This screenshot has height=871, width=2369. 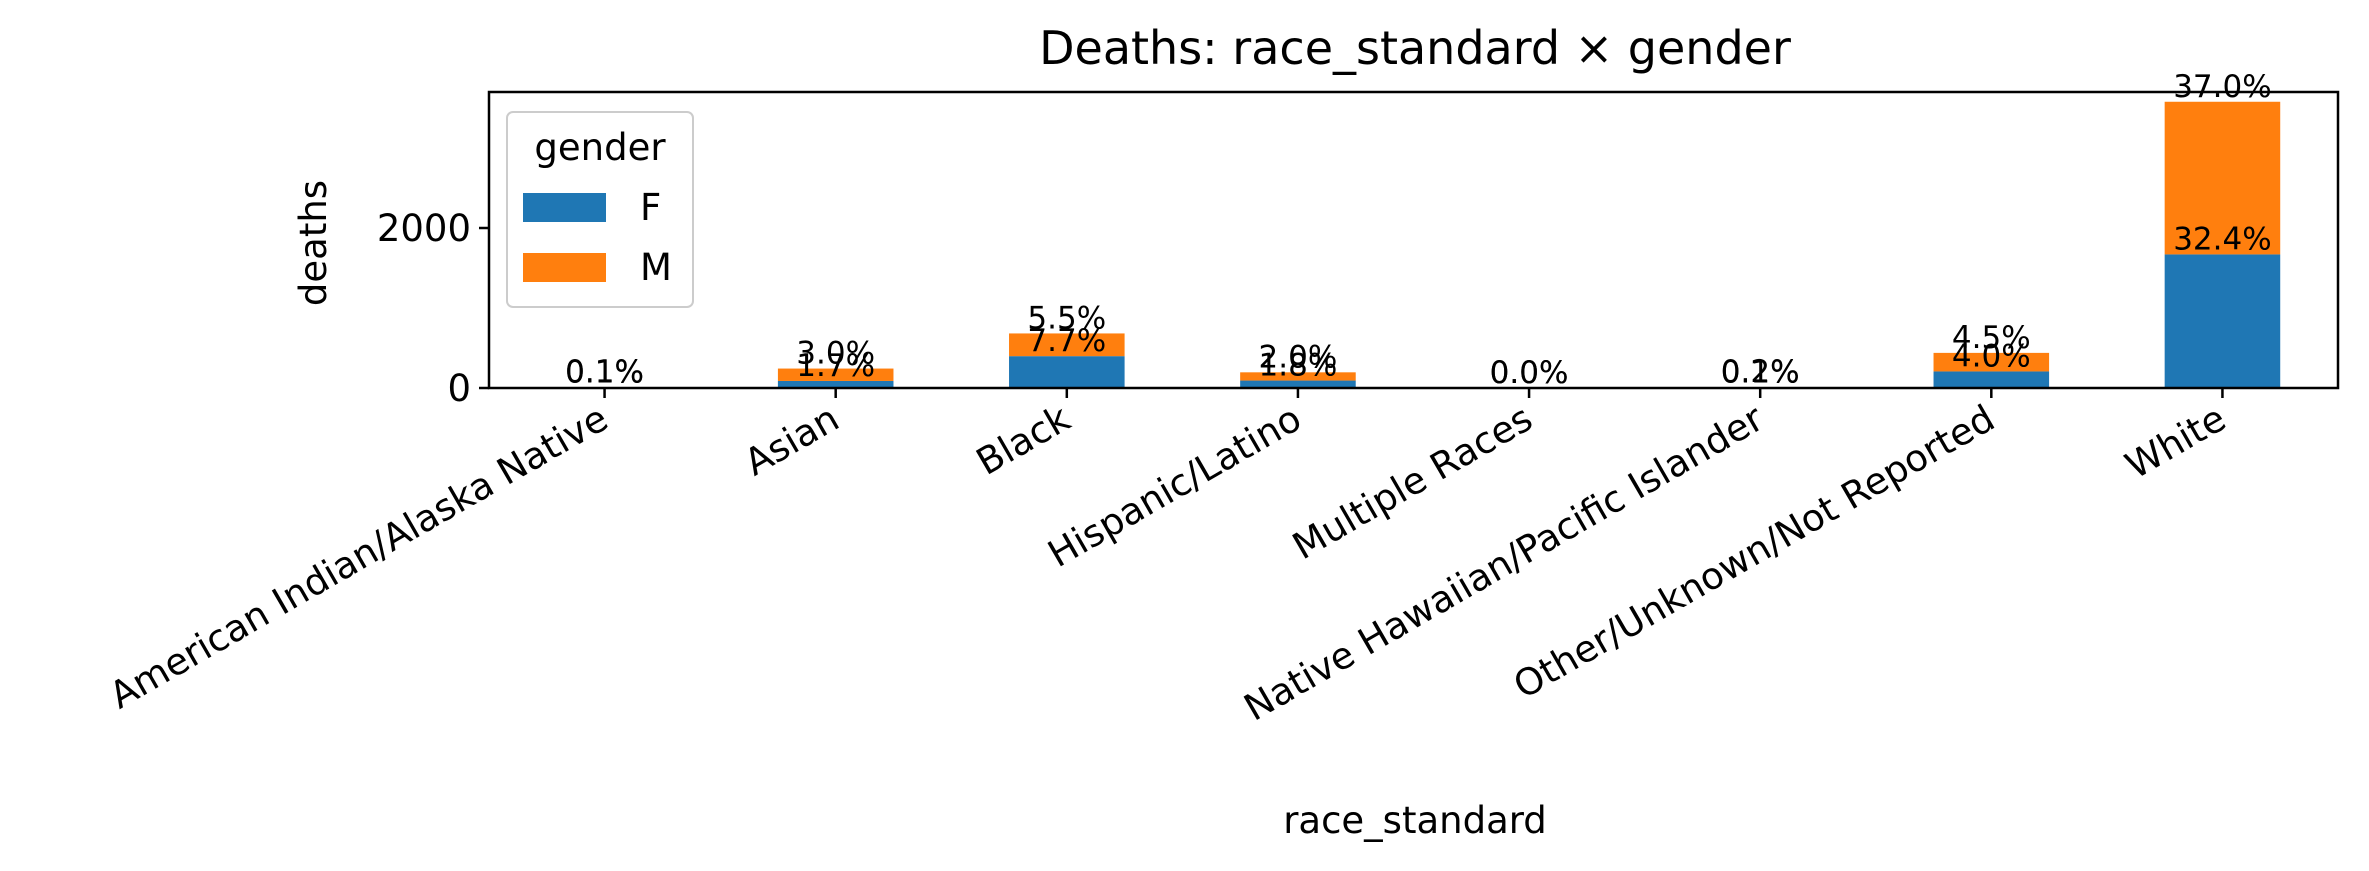 I want to click on bar-label-M-6: 4.5%, so click(x=1991, y=338).